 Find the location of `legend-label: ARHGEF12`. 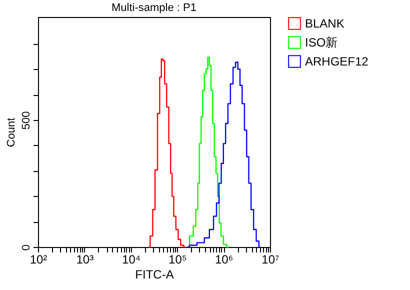

legend-label: ARHGEF12 is located at coordinates (337, 61).